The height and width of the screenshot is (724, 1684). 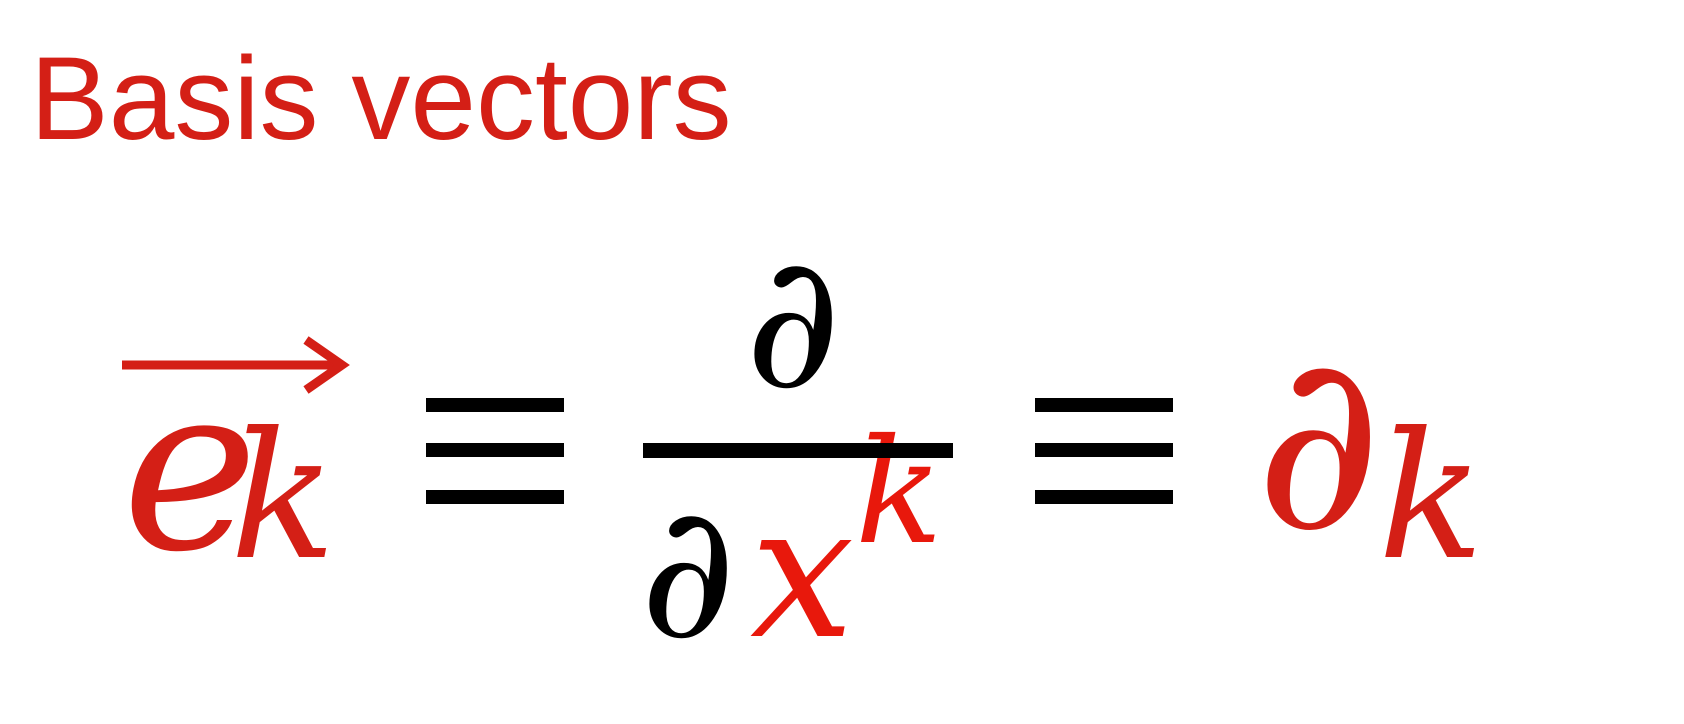 I want to click on fraction-denominator-superscript: k, so click(x=899, y=492).